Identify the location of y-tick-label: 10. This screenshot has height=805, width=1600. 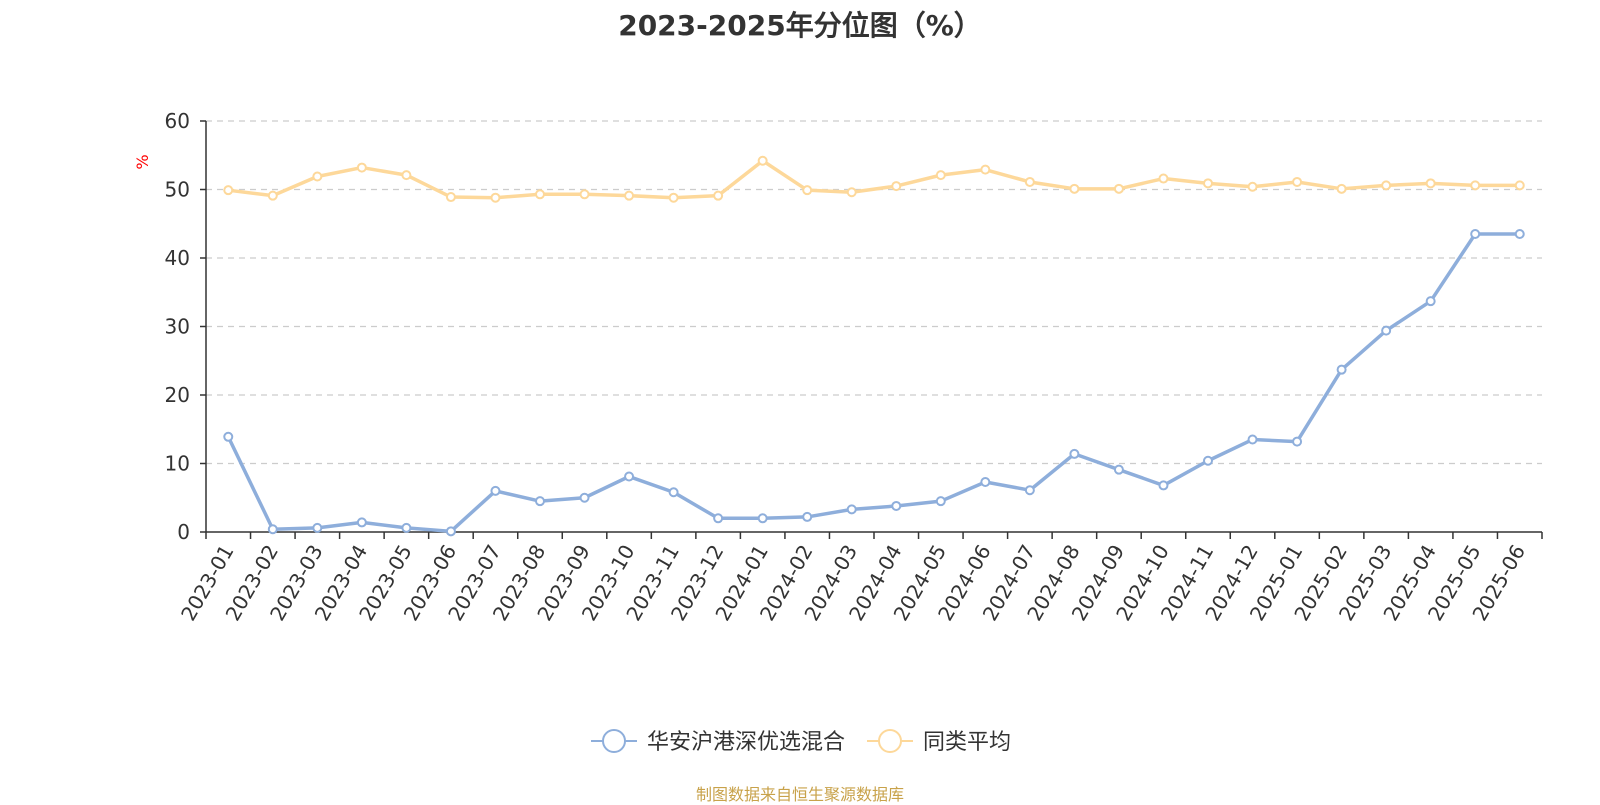
(177, 464).